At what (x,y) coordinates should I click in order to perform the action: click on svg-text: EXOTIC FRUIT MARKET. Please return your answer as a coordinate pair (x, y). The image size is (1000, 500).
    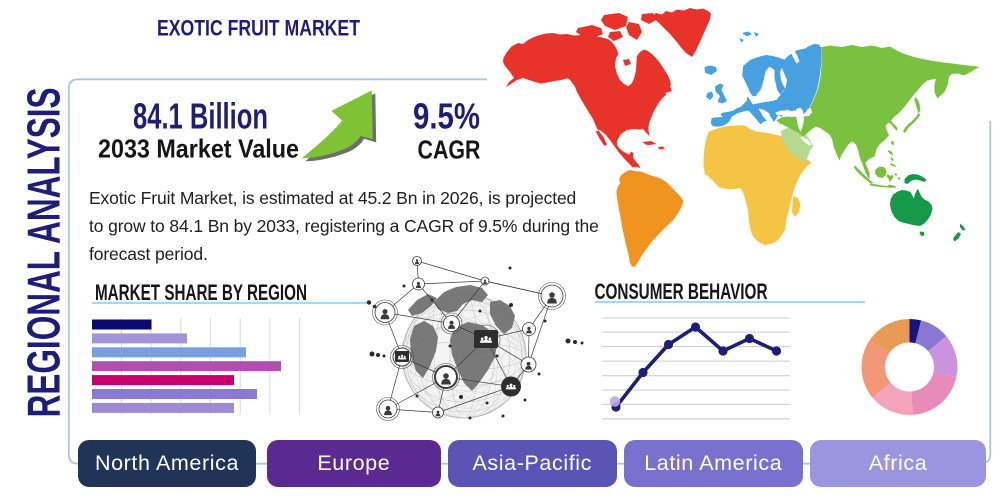
    Looking at the image, I should click on (258, 27).